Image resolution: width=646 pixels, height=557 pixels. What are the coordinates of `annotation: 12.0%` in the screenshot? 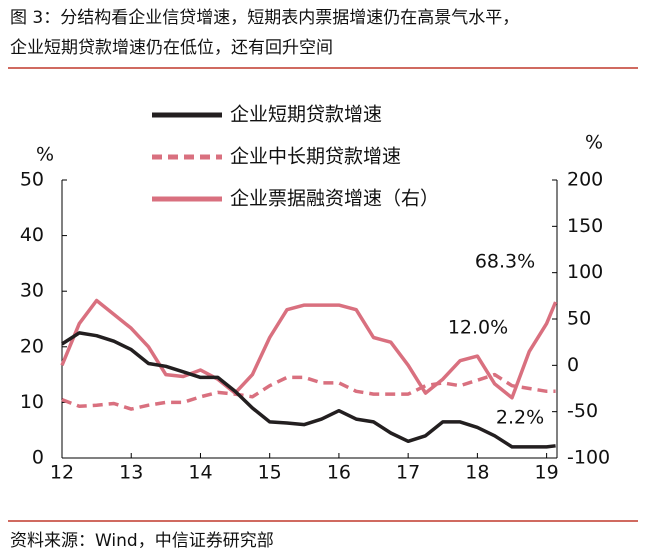 It's located at (478, 328).